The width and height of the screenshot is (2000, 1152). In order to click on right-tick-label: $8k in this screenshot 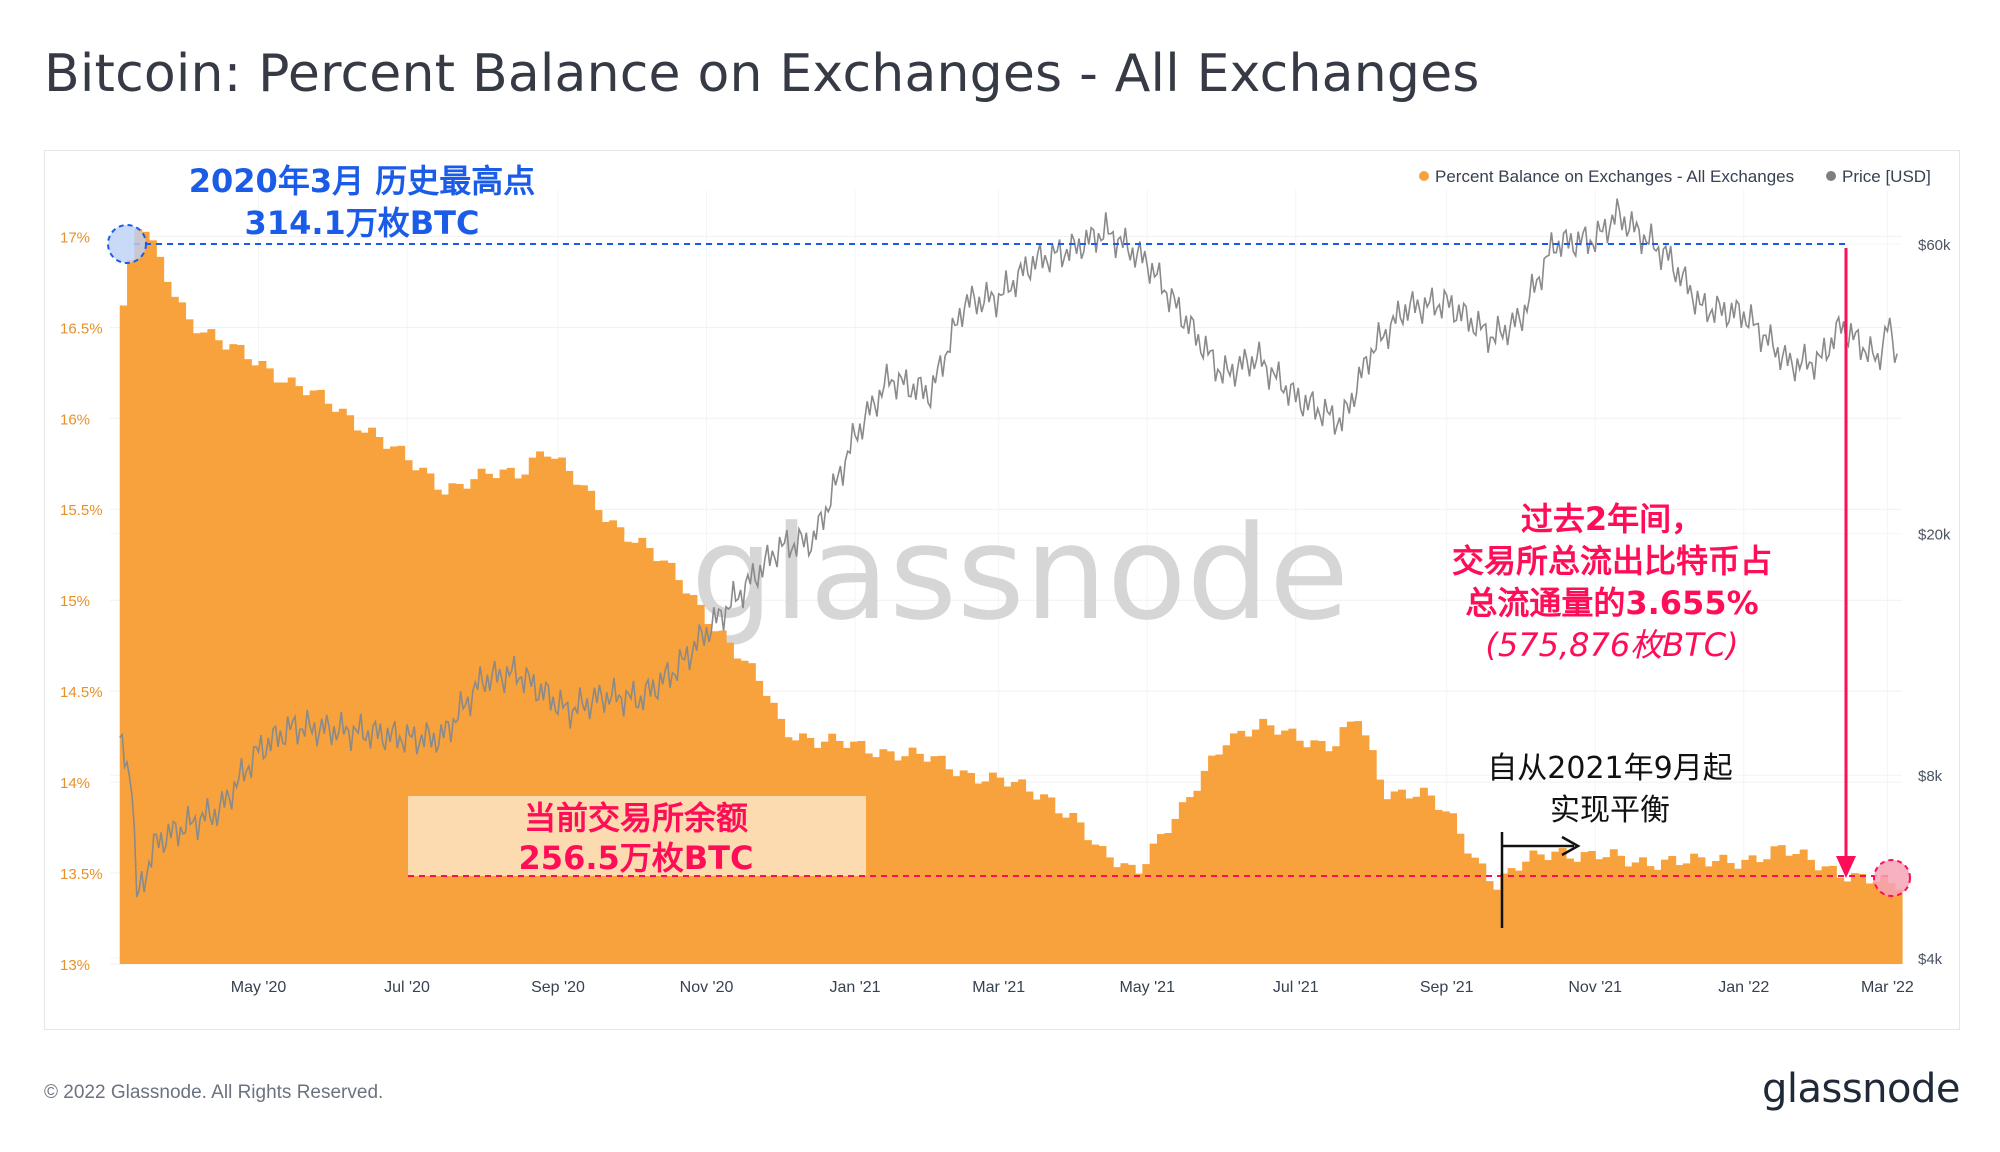, I will do `click(1930, 776)`.